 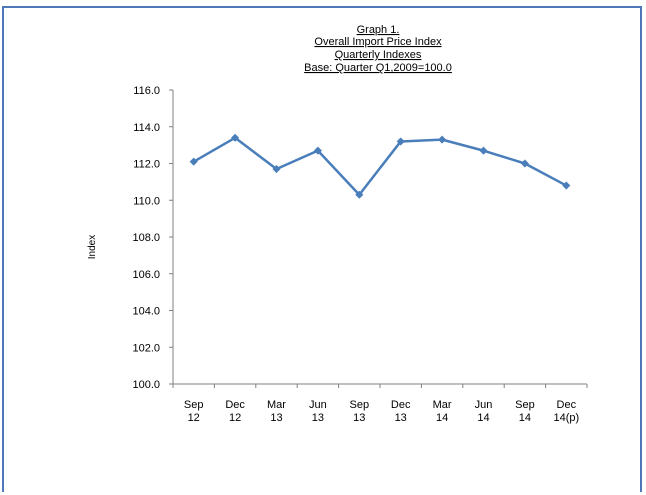 What do you see at coordinates (378, 55) in the screenshot?
I see `title-line-3: Quarterly Indexes` at bounding box center [378, 55].